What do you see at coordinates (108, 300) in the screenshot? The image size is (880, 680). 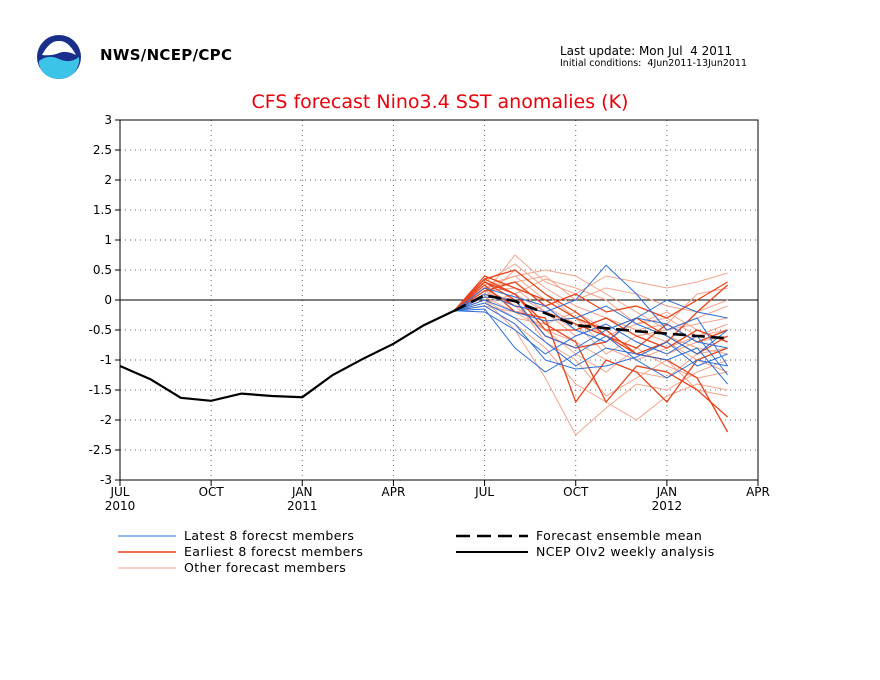 I see `y-tick-label: 0` at bounding box center [108, 300].